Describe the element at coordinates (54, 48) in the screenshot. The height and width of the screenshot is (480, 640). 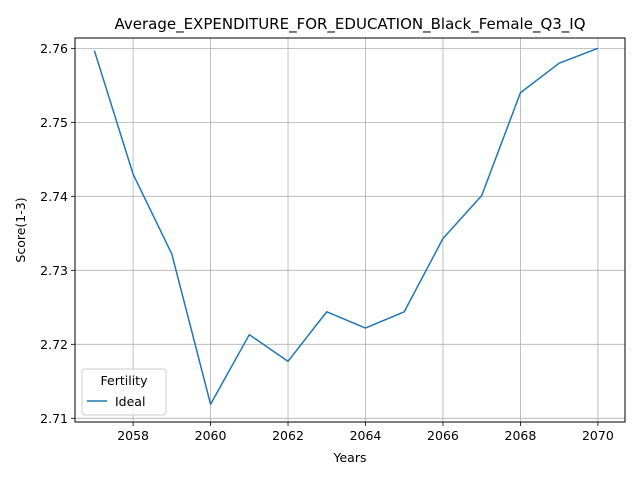
I see `y-tick-label: 2.76` at that location.